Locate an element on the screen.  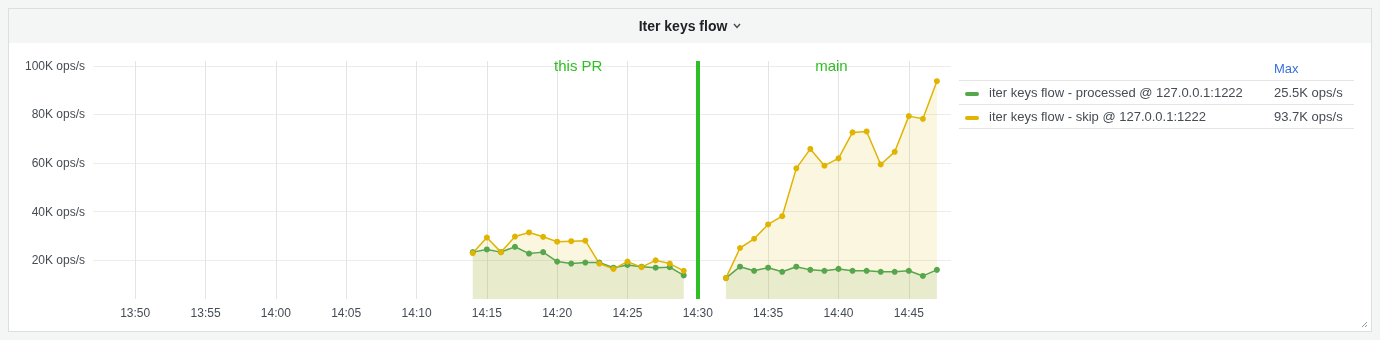
x-tick-label: 14:15 is located at coordinates (487, 313).